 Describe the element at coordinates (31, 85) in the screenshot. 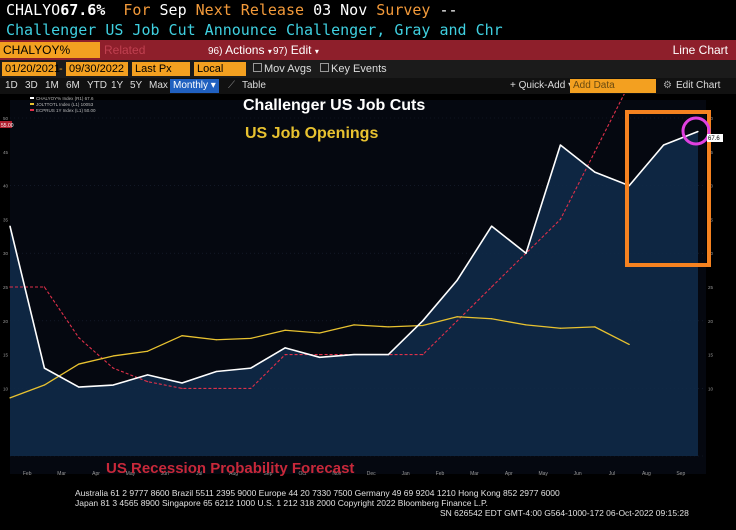

I see `period-3d: 3D` at that location.